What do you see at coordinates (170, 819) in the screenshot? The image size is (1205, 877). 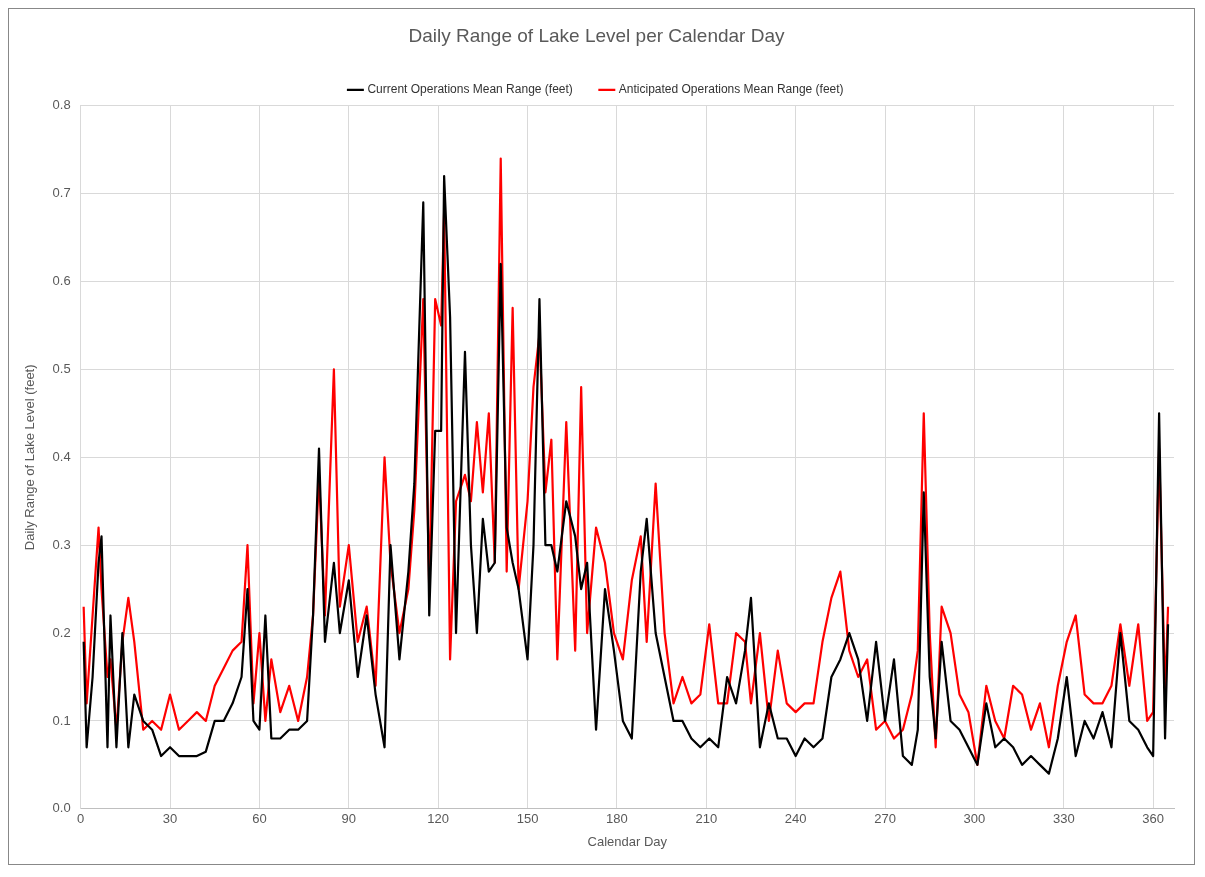 I see `x-tick-label: 30` at bounding box center [170, 819].